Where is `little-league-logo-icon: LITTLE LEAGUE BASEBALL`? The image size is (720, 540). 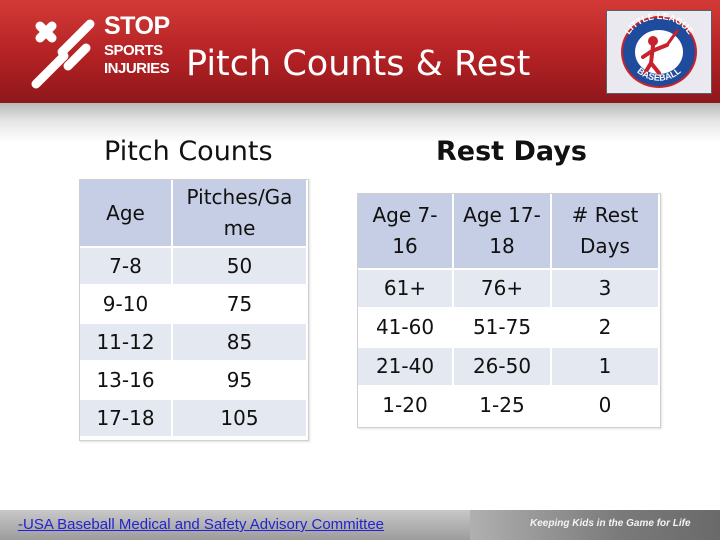
little-league-logo-icon: LITTLE LEAGUE BASEBALL is located at coordinates (659, 49).